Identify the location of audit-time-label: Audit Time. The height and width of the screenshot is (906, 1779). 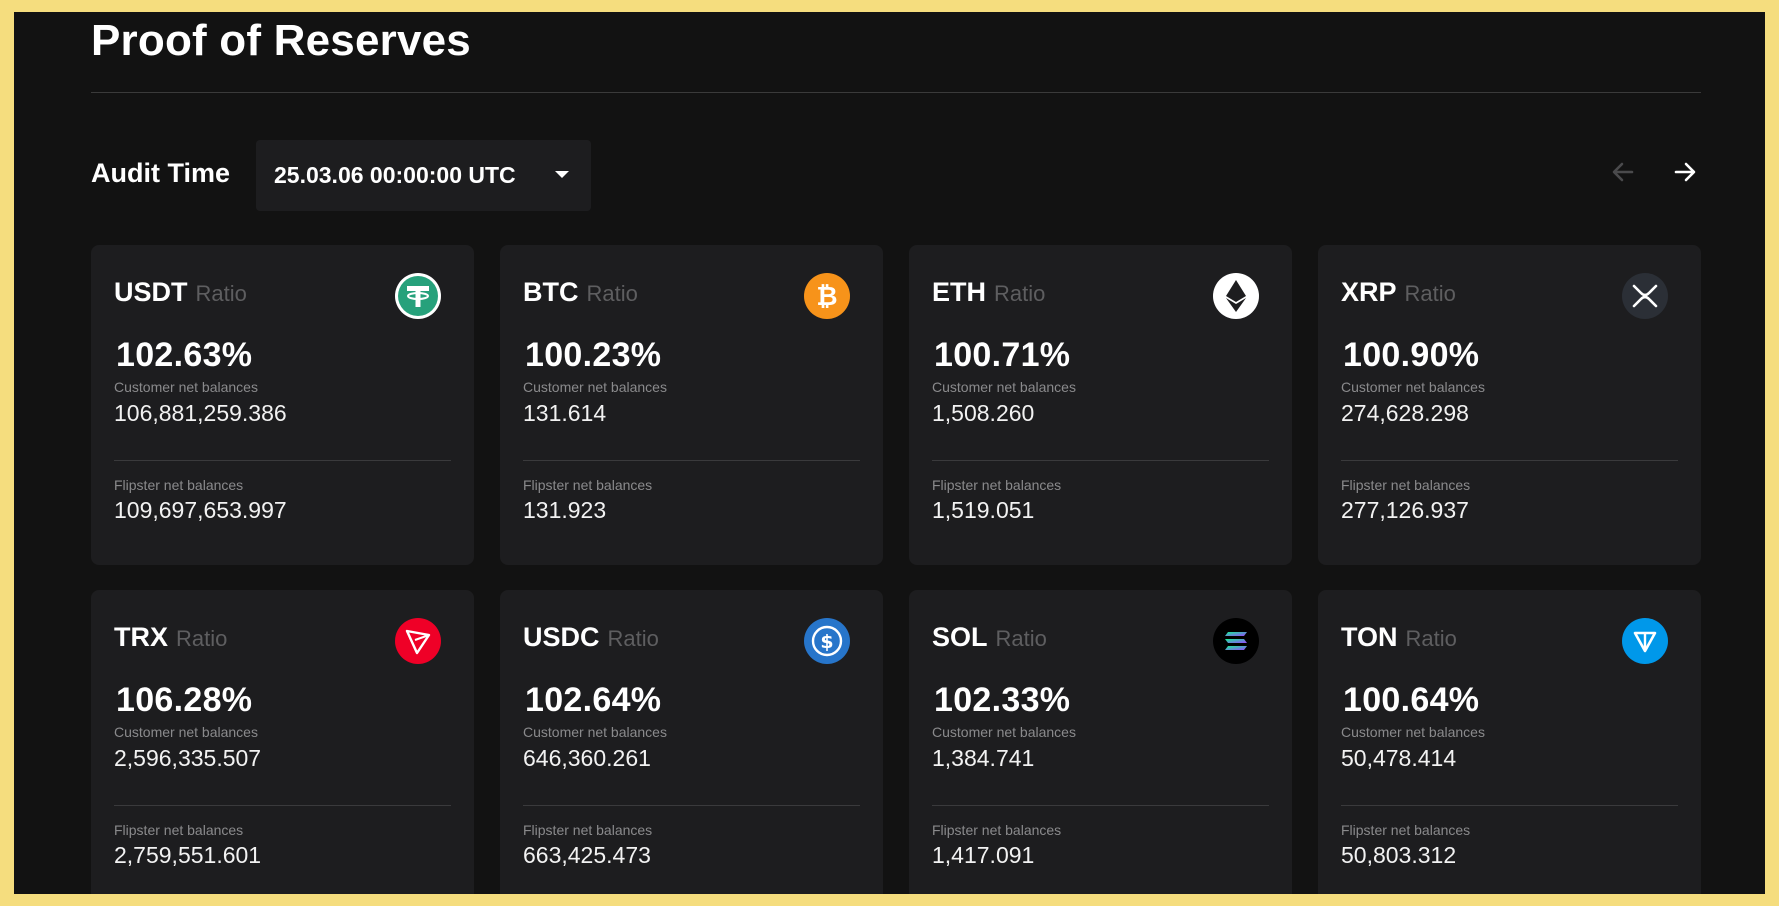
(161, 173).